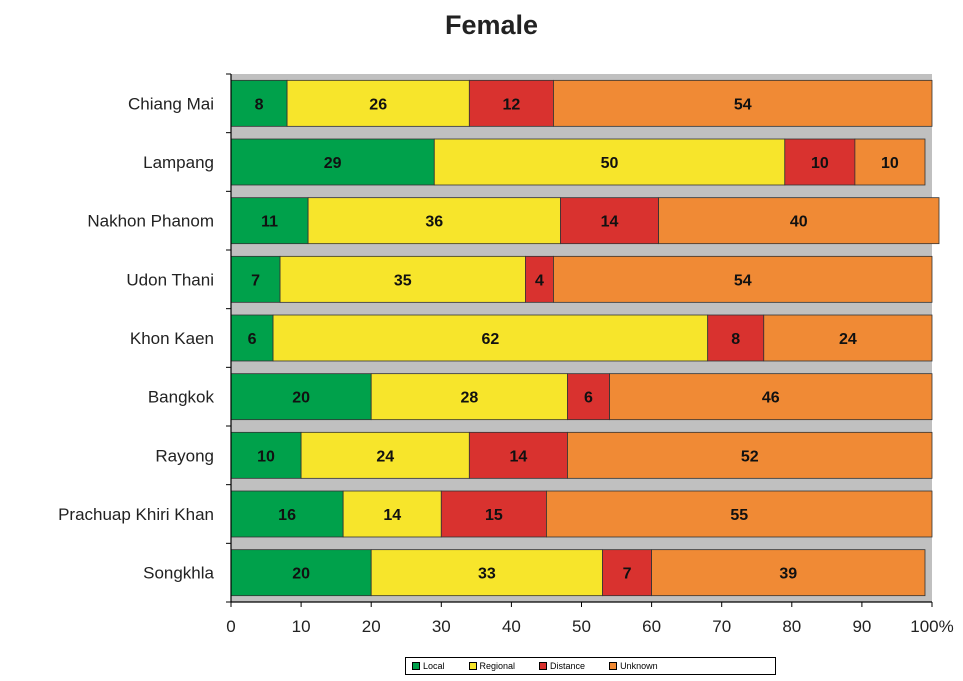 The width and height of the screenshot is (963, 681). What do you see at coordinates (491, 25) in the screenshot?
I see `chart-title: Female` at bounding box center [491, 25].